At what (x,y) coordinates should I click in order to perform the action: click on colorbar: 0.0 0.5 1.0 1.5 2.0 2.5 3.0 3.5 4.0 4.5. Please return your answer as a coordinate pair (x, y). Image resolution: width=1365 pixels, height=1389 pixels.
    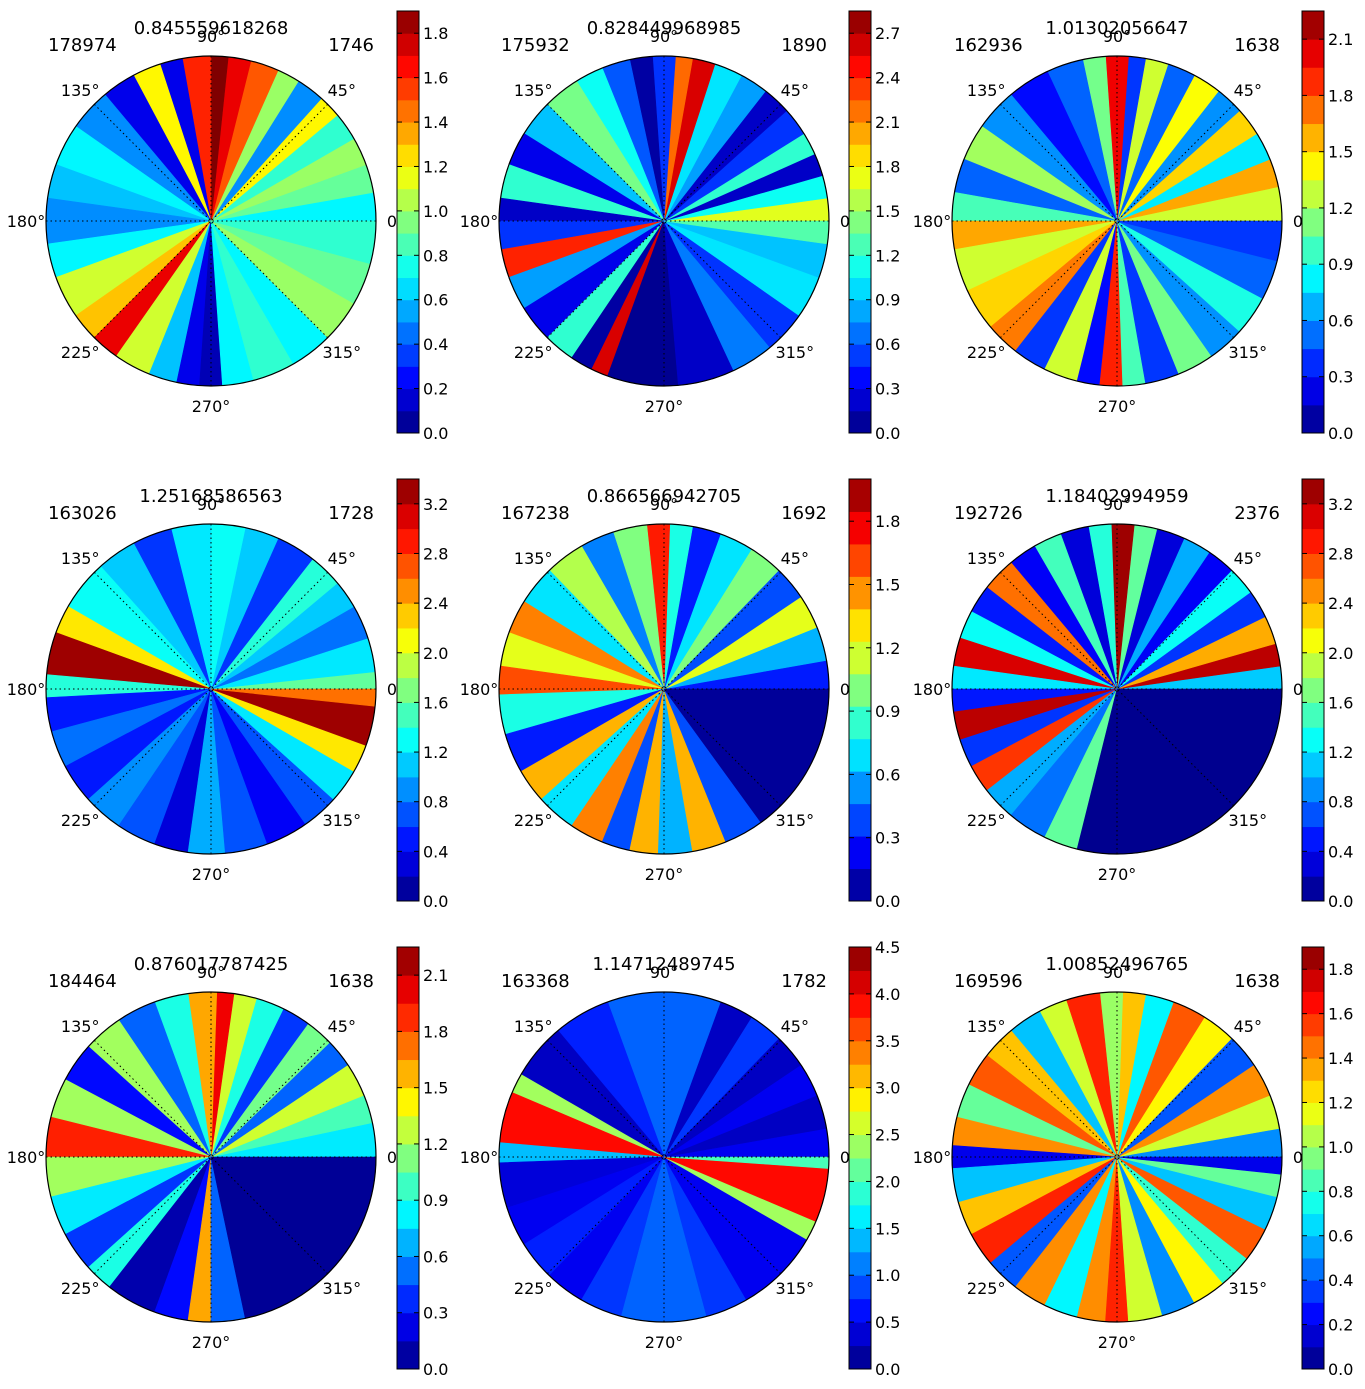
    Looking at the image, I should click on (874, 1158).